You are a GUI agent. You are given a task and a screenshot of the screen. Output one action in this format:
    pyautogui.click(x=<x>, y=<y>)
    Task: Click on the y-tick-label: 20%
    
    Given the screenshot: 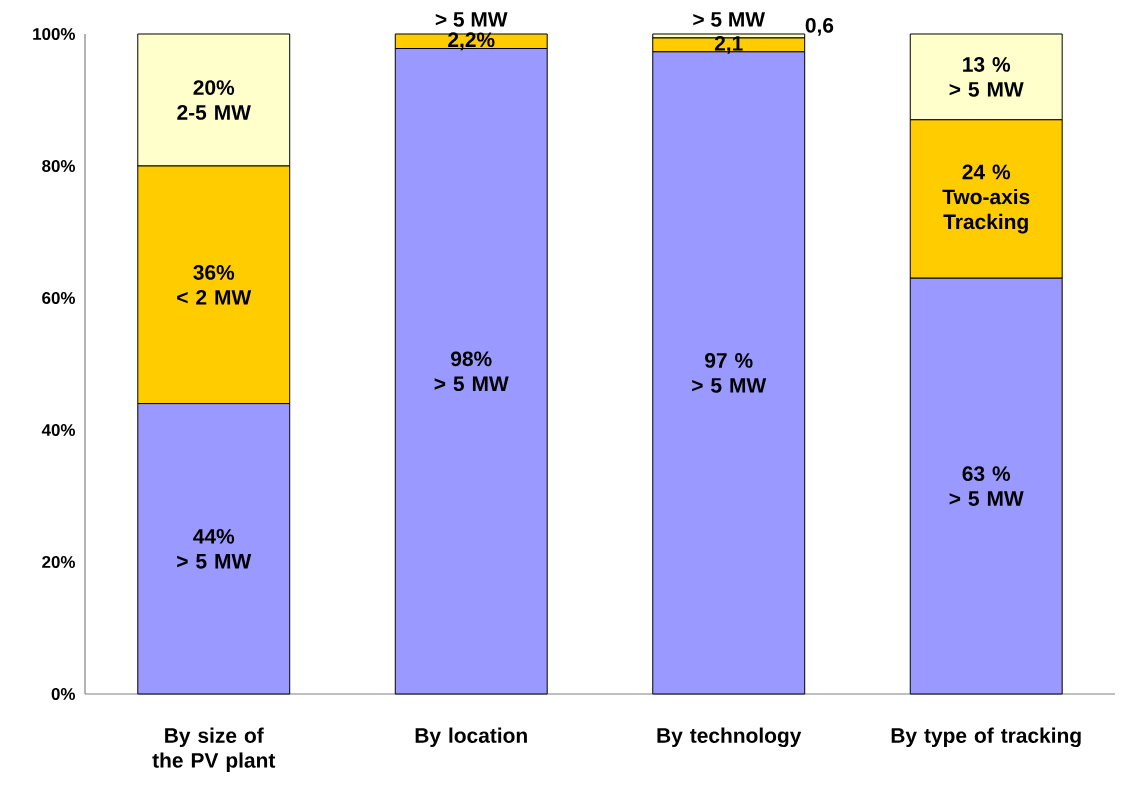 What is the action you would take?
    pyautogui.click(x=59, y=562)
    